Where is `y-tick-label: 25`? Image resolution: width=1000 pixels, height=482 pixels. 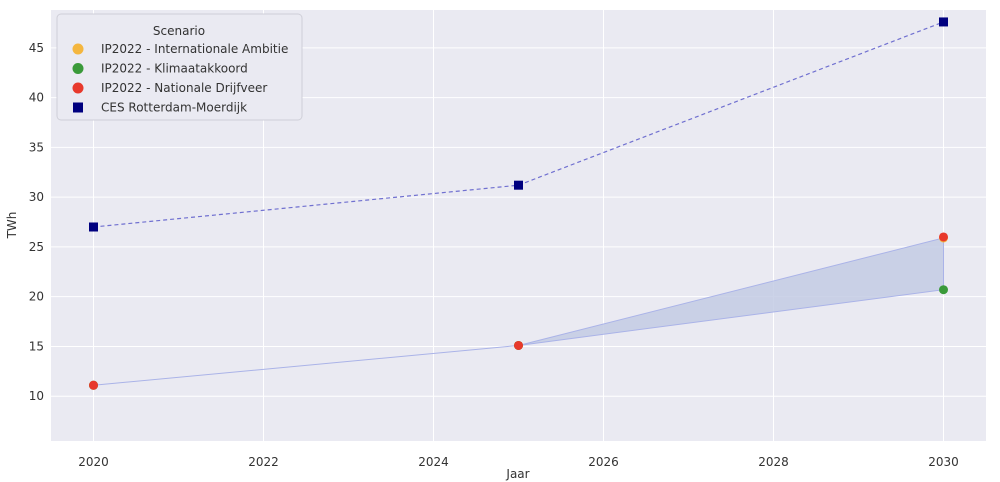 y-tick-label: 25 is located at coordinates (36, 247).